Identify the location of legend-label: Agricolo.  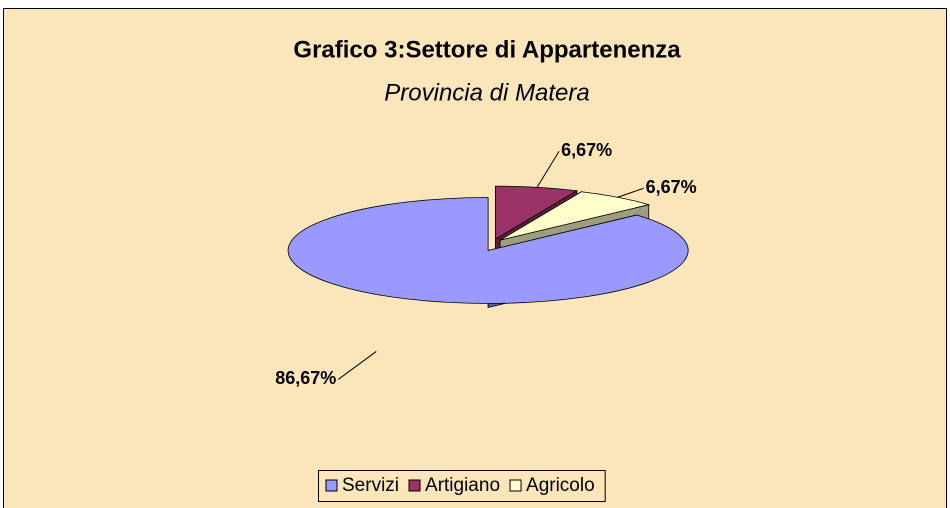
(560, 485).